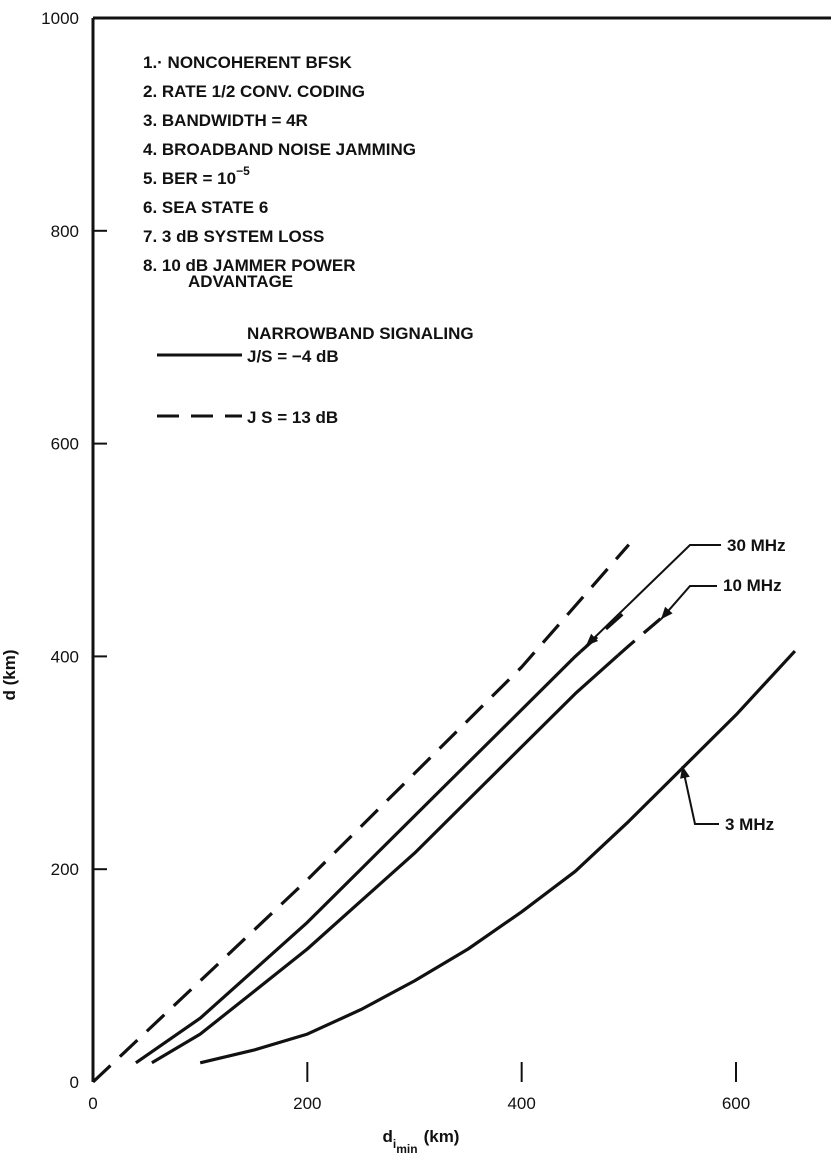 This screenshot has width=831, height=1165. Describe the element at coordinates (360, 333) in the screenshot. I see `legend-title: NARROWBAND SIGNALING` at that location.